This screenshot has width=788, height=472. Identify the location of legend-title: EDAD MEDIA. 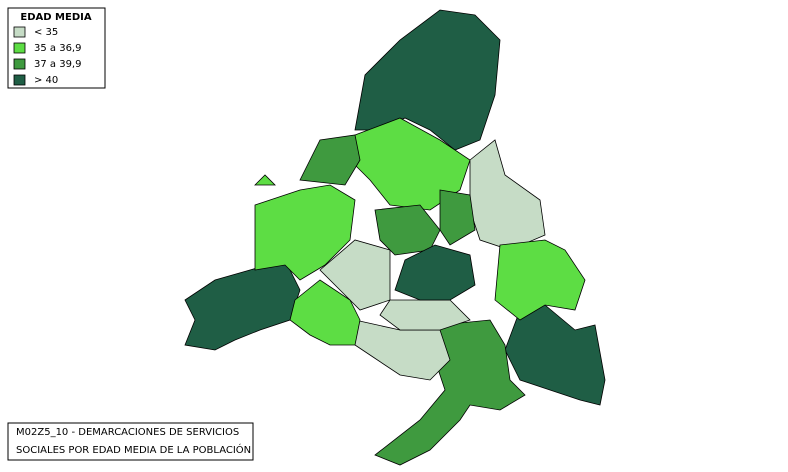
(55, 17).